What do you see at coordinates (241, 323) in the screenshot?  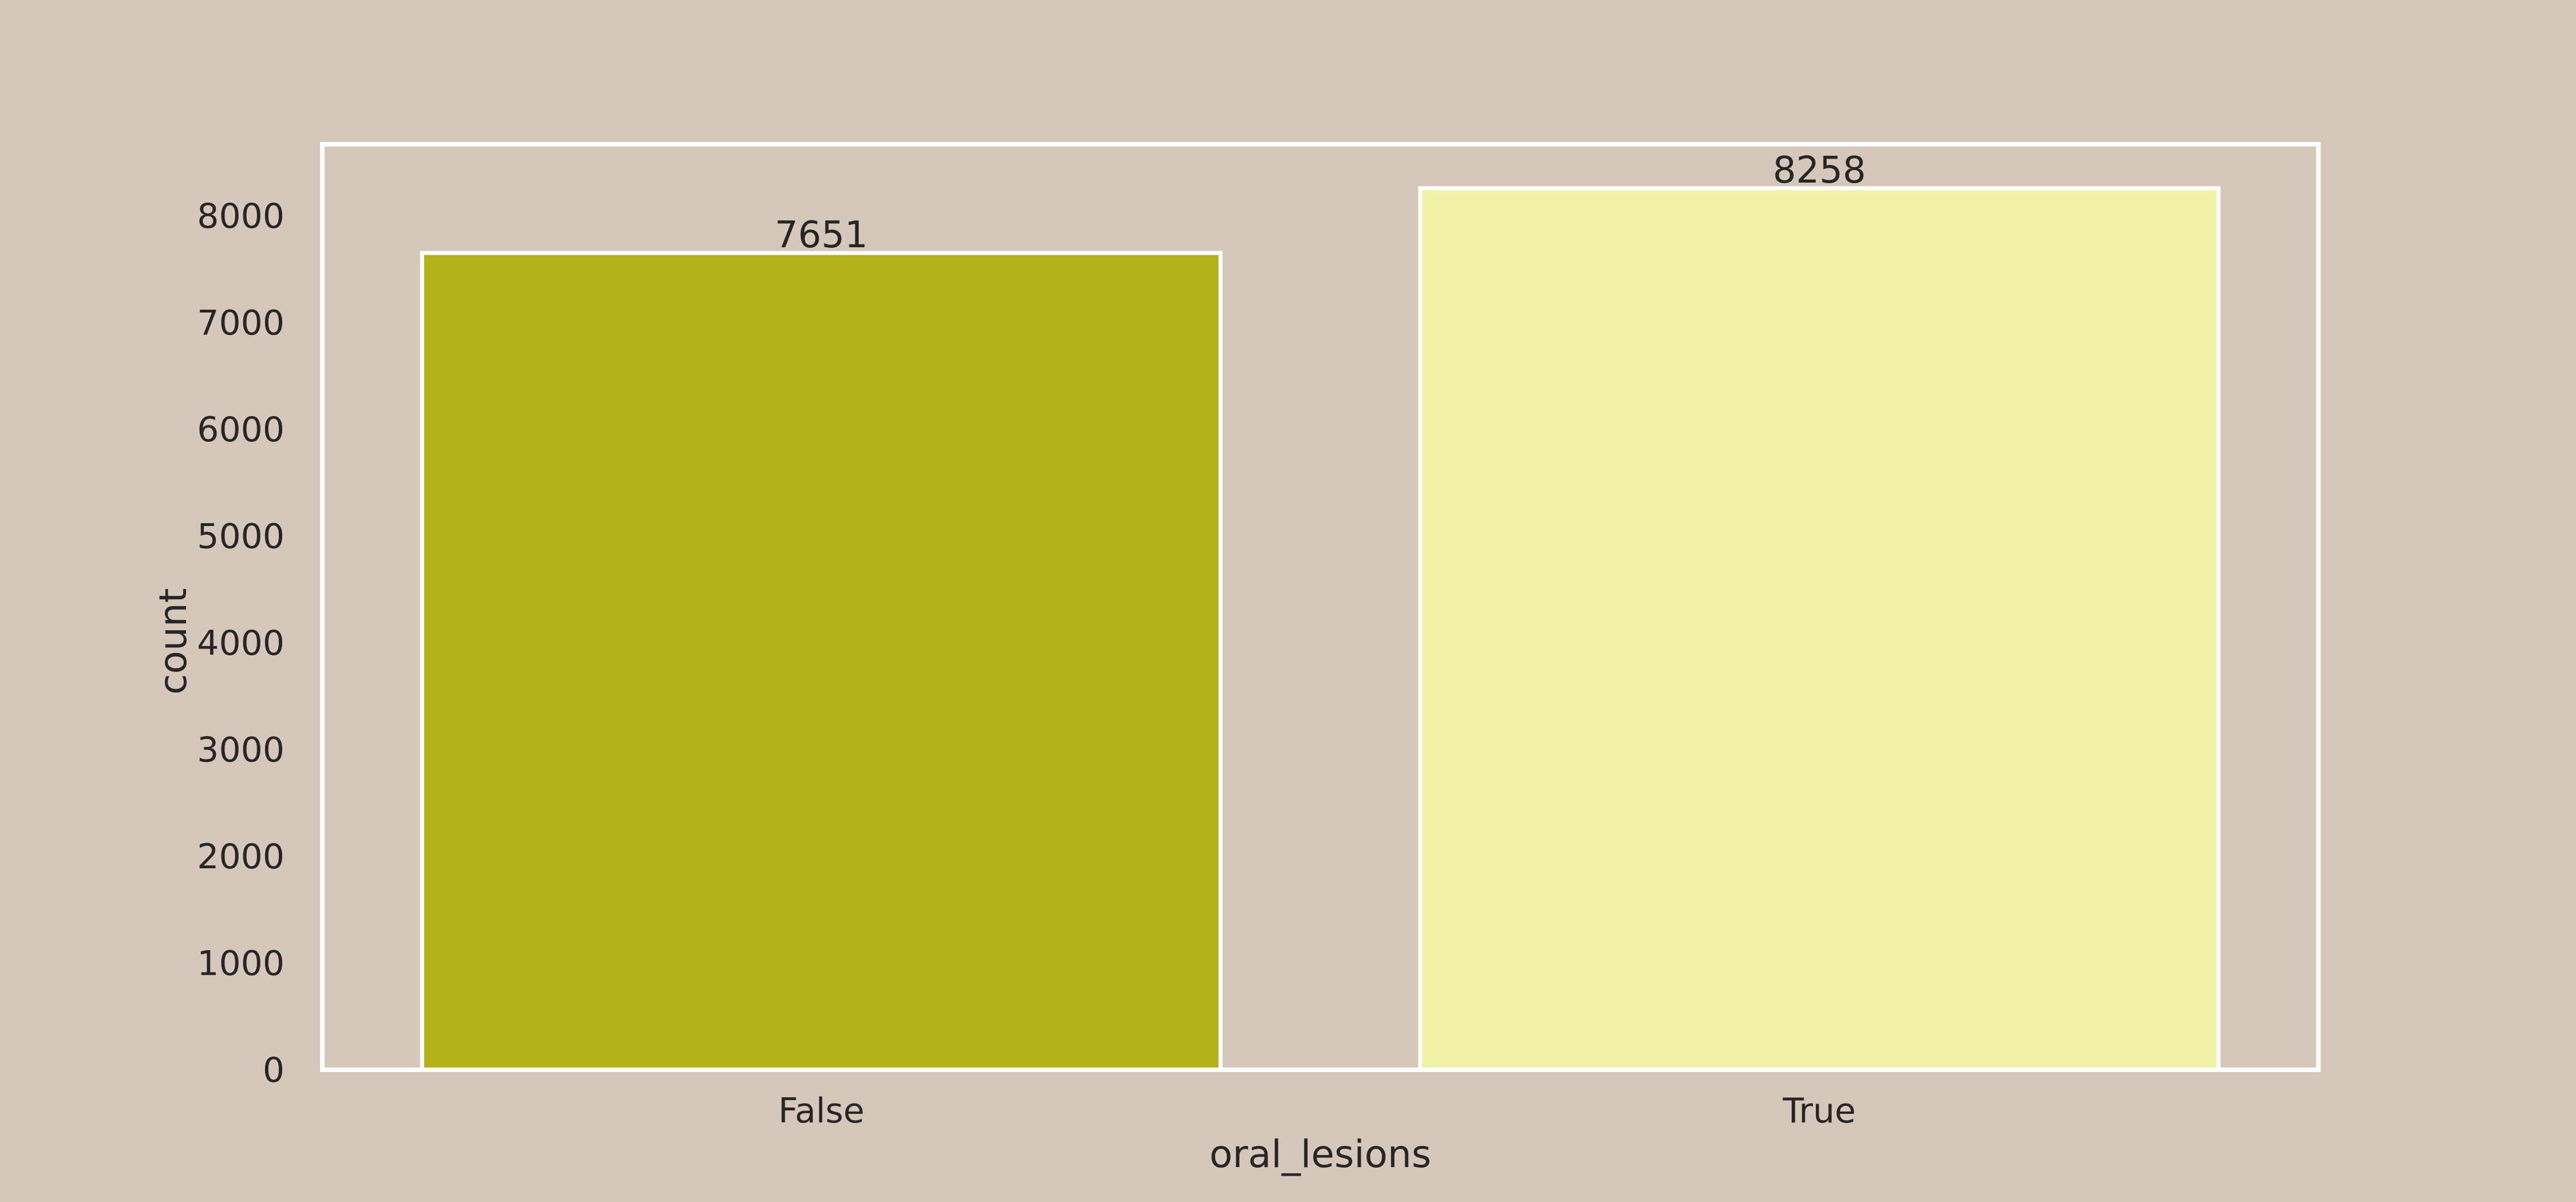 I see `y-tick-label: 7000` at bounding box center [241, 323].